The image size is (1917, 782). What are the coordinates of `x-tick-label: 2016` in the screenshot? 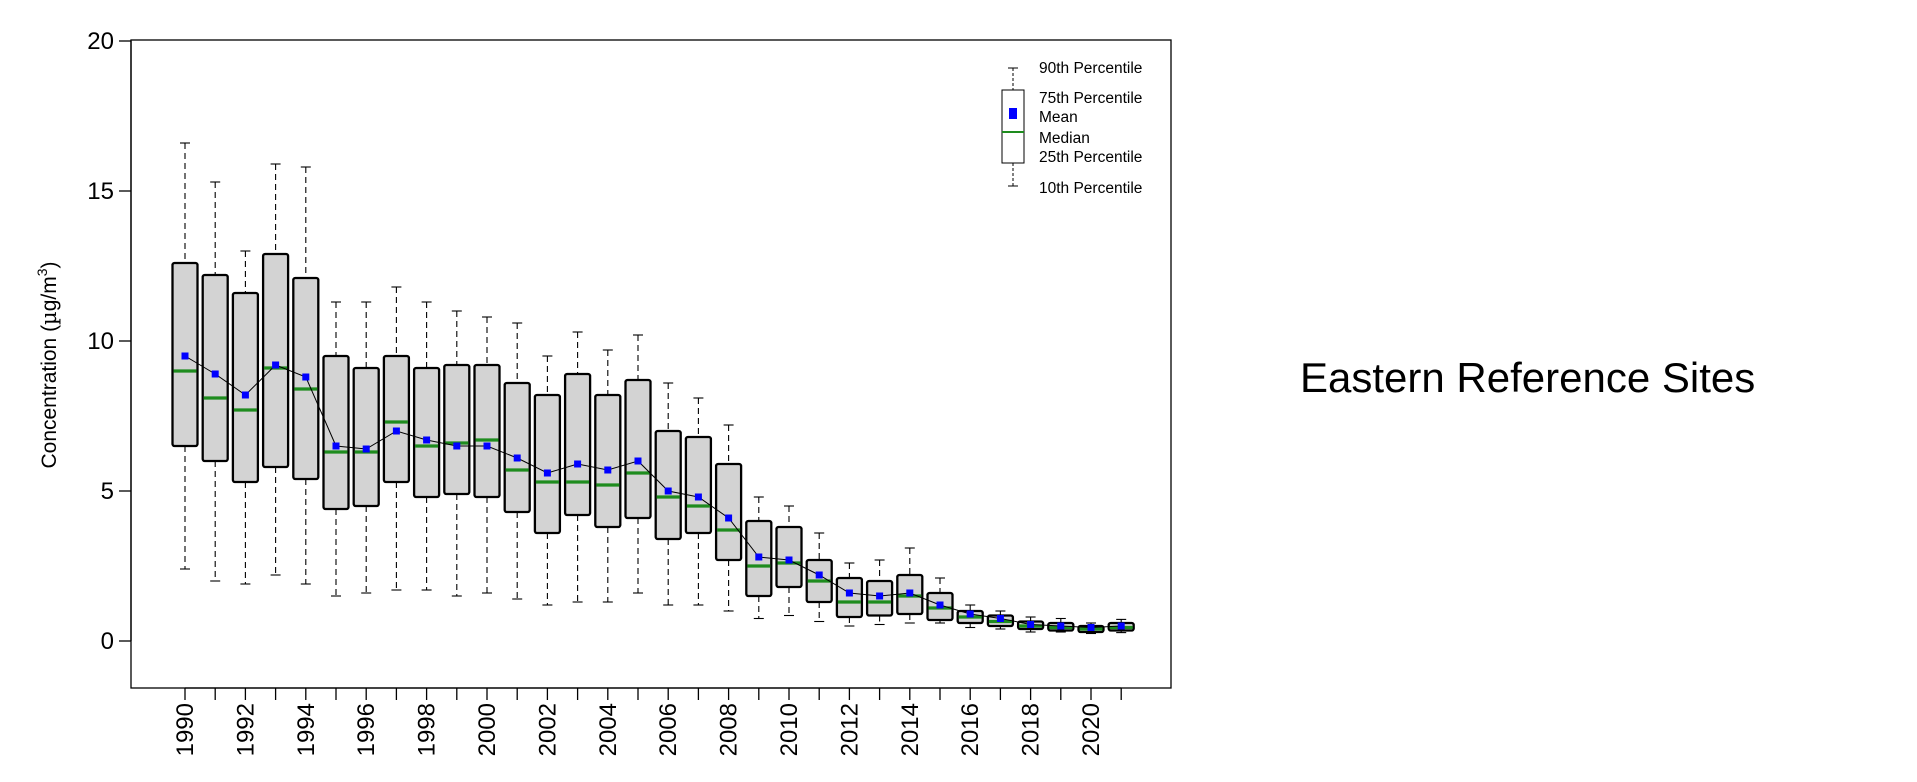 It's located at (970, 729).